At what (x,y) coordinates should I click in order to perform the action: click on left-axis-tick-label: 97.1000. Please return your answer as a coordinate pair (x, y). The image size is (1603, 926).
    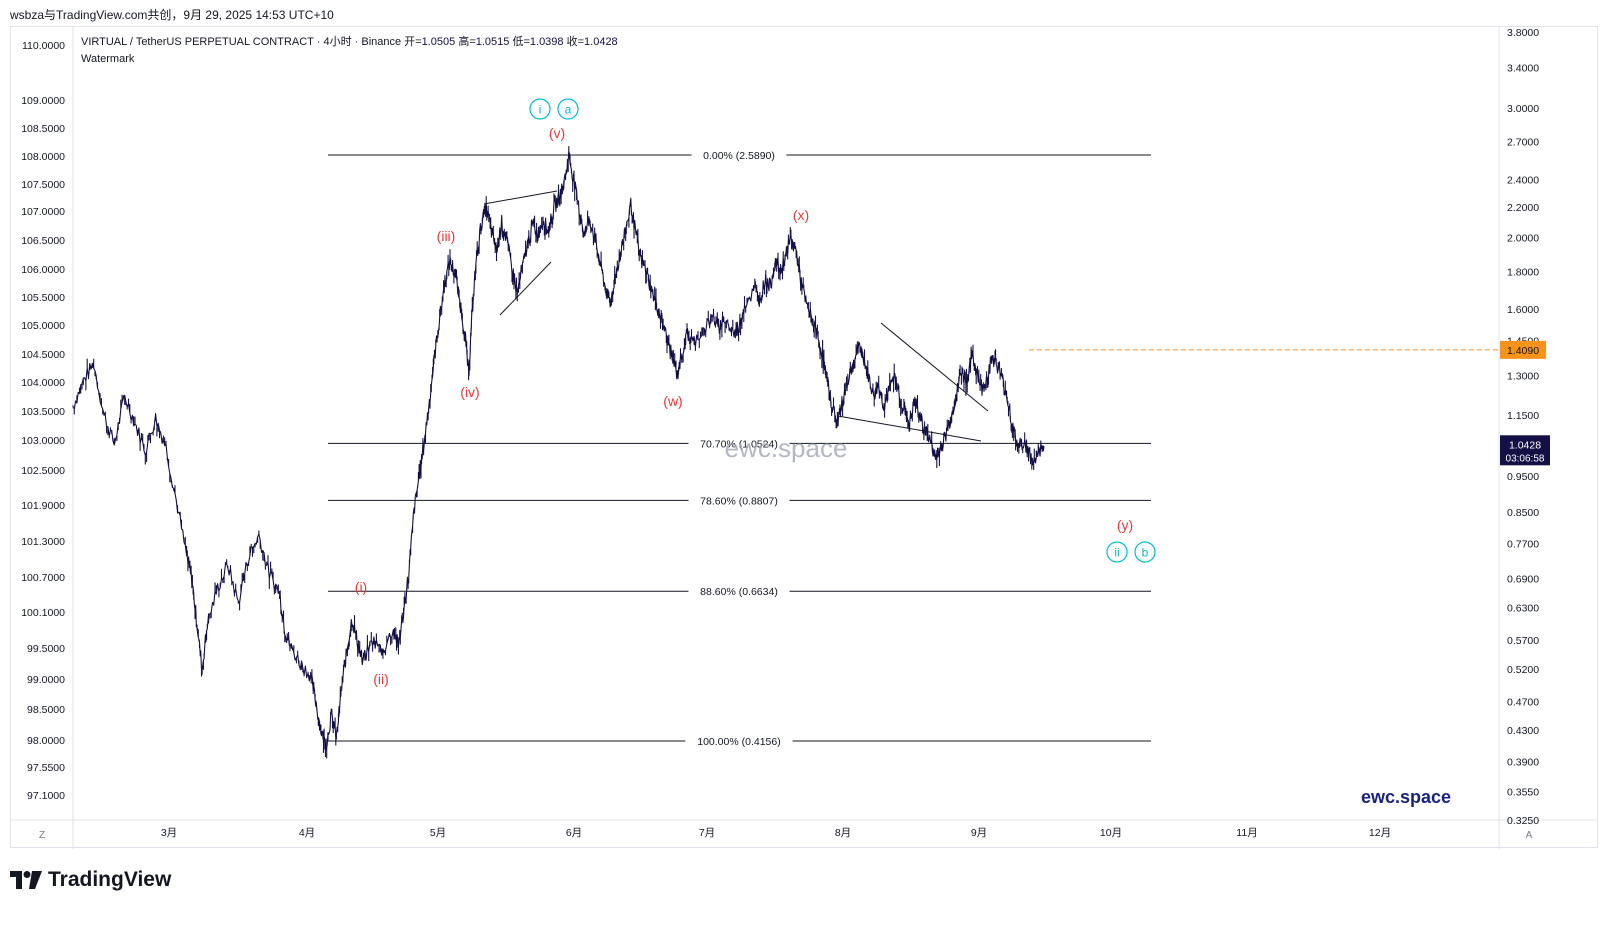
    Looking at the image, I should click on (46, 796).